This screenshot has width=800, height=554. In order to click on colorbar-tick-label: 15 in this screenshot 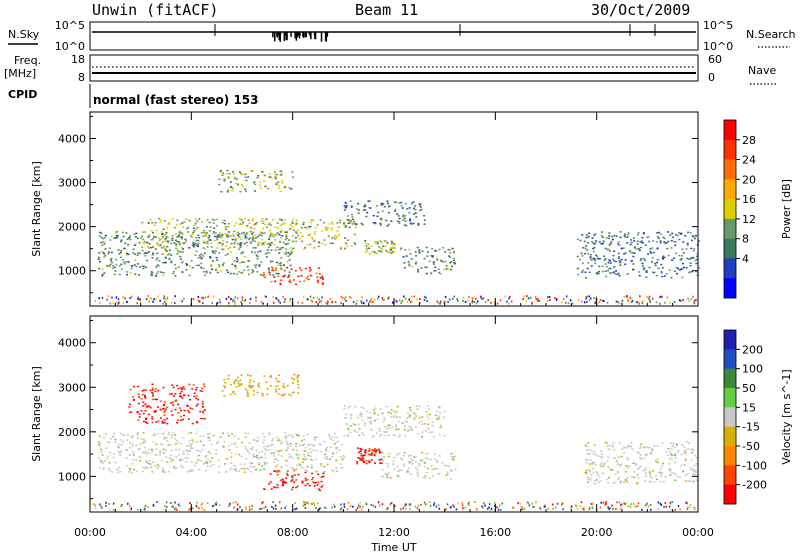, I will do `click(749, 407)`.